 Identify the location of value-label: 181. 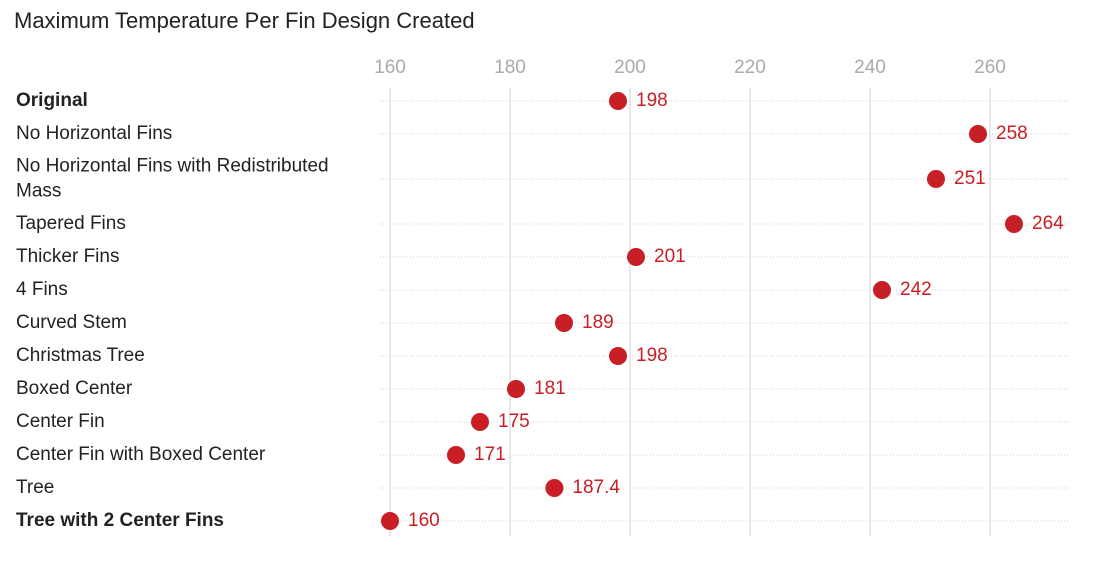
(550, 388).